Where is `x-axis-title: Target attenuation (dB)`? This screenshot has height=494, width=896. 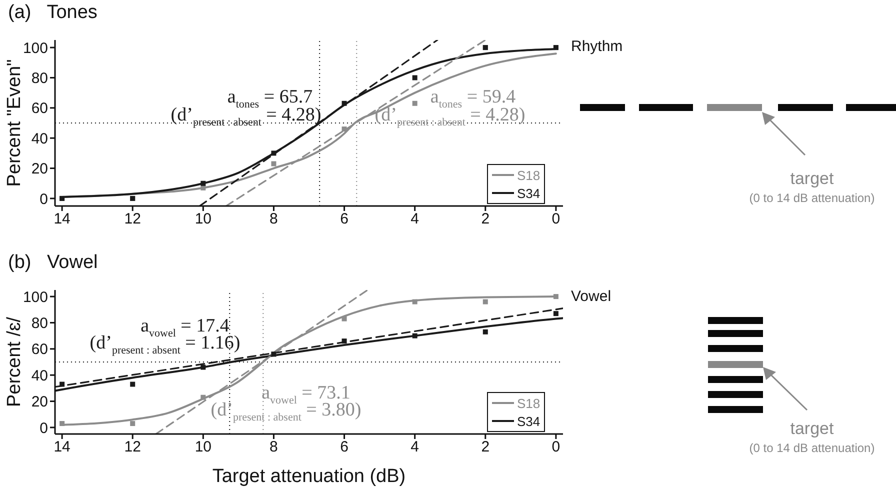
x-axis-title: Target attenuation (dB) is located at coordinates (309, 476).